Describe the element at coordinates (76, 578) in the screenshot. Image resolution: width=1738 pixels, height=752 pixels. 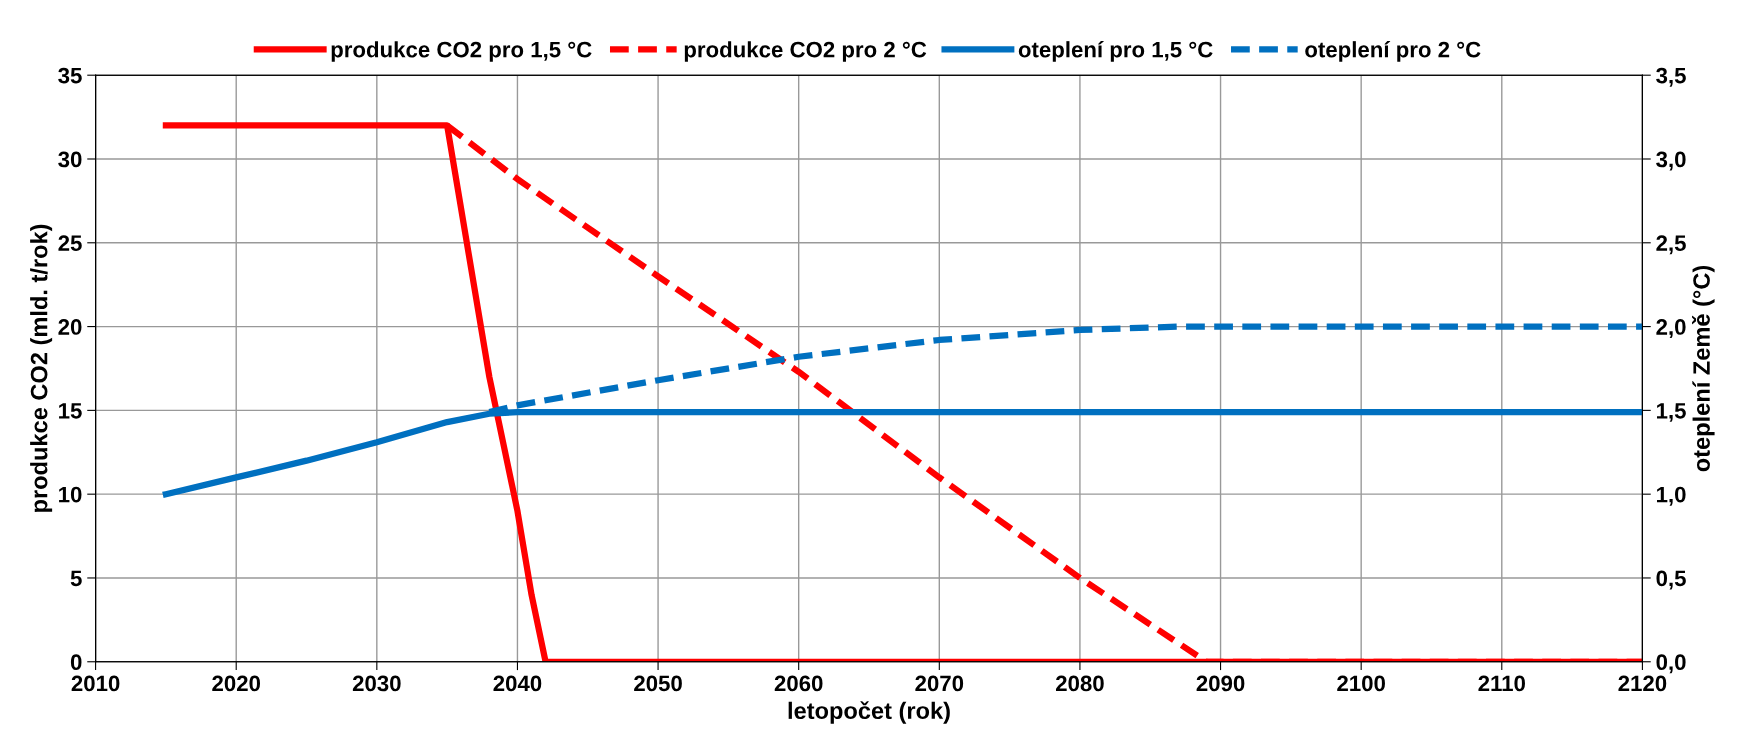
I see `y-tick-label: 5` at that location.